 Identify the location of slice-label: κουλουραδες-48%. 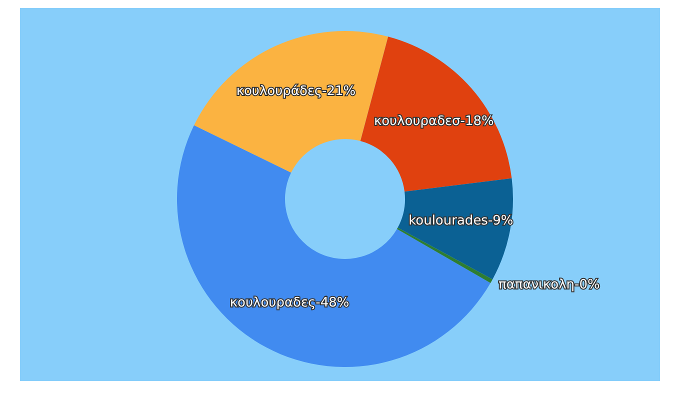
(290, 303).